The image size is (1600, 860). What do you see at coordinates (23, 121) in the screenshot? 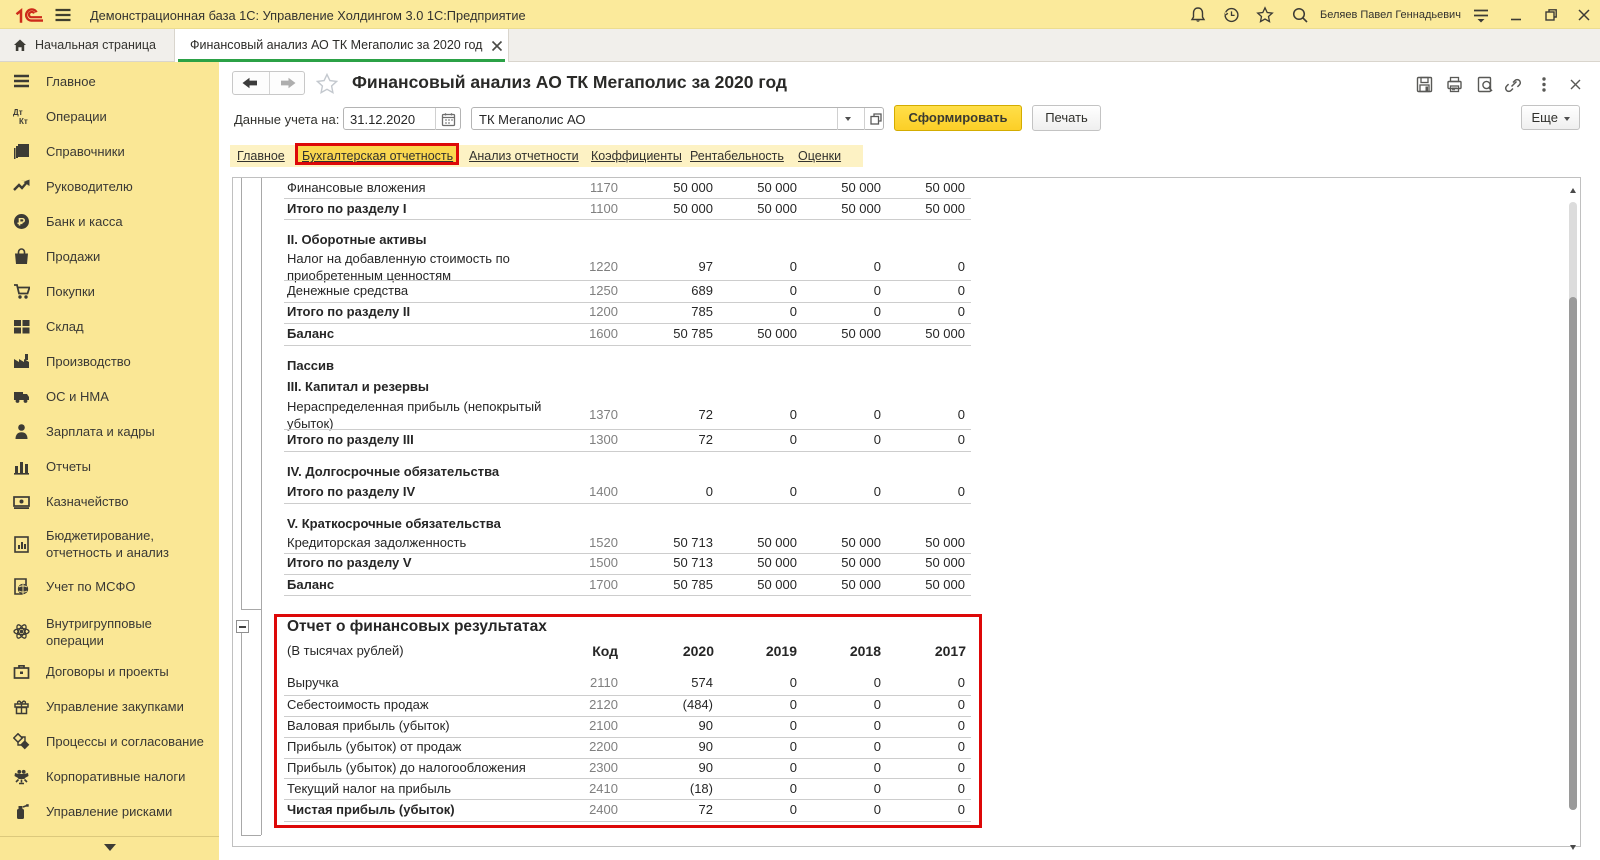
I see `svg-text: Кт` at bounding box center [23, 121].